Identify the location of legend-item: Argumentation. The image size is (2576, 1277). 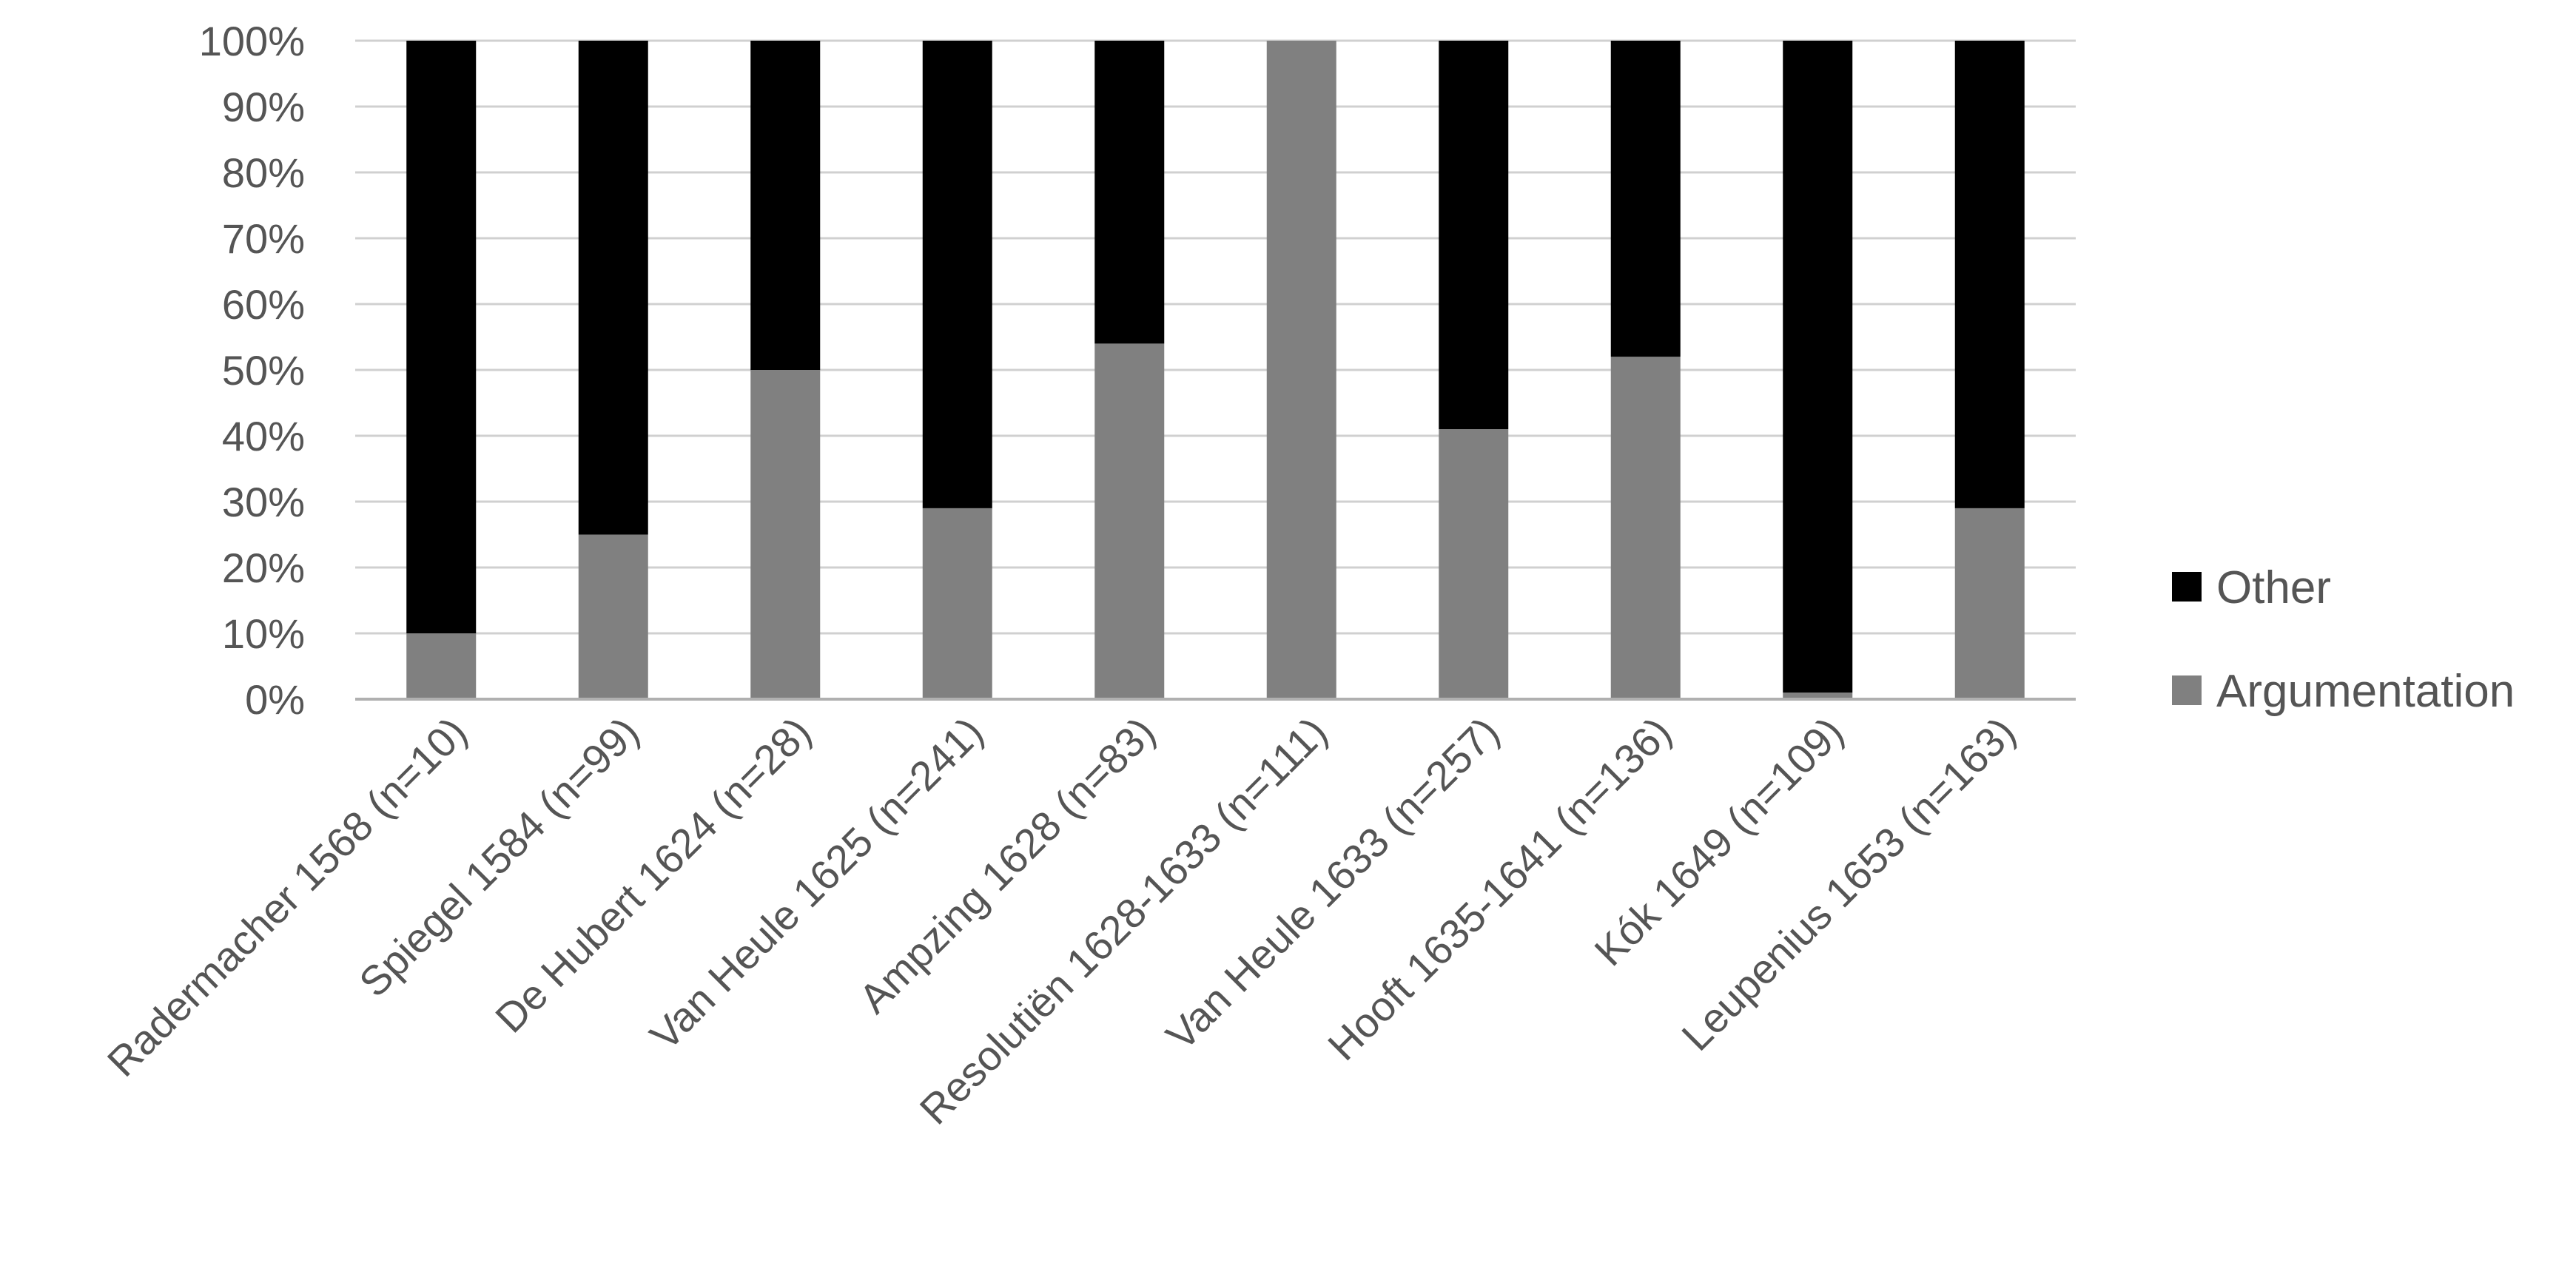
(2343, 691).